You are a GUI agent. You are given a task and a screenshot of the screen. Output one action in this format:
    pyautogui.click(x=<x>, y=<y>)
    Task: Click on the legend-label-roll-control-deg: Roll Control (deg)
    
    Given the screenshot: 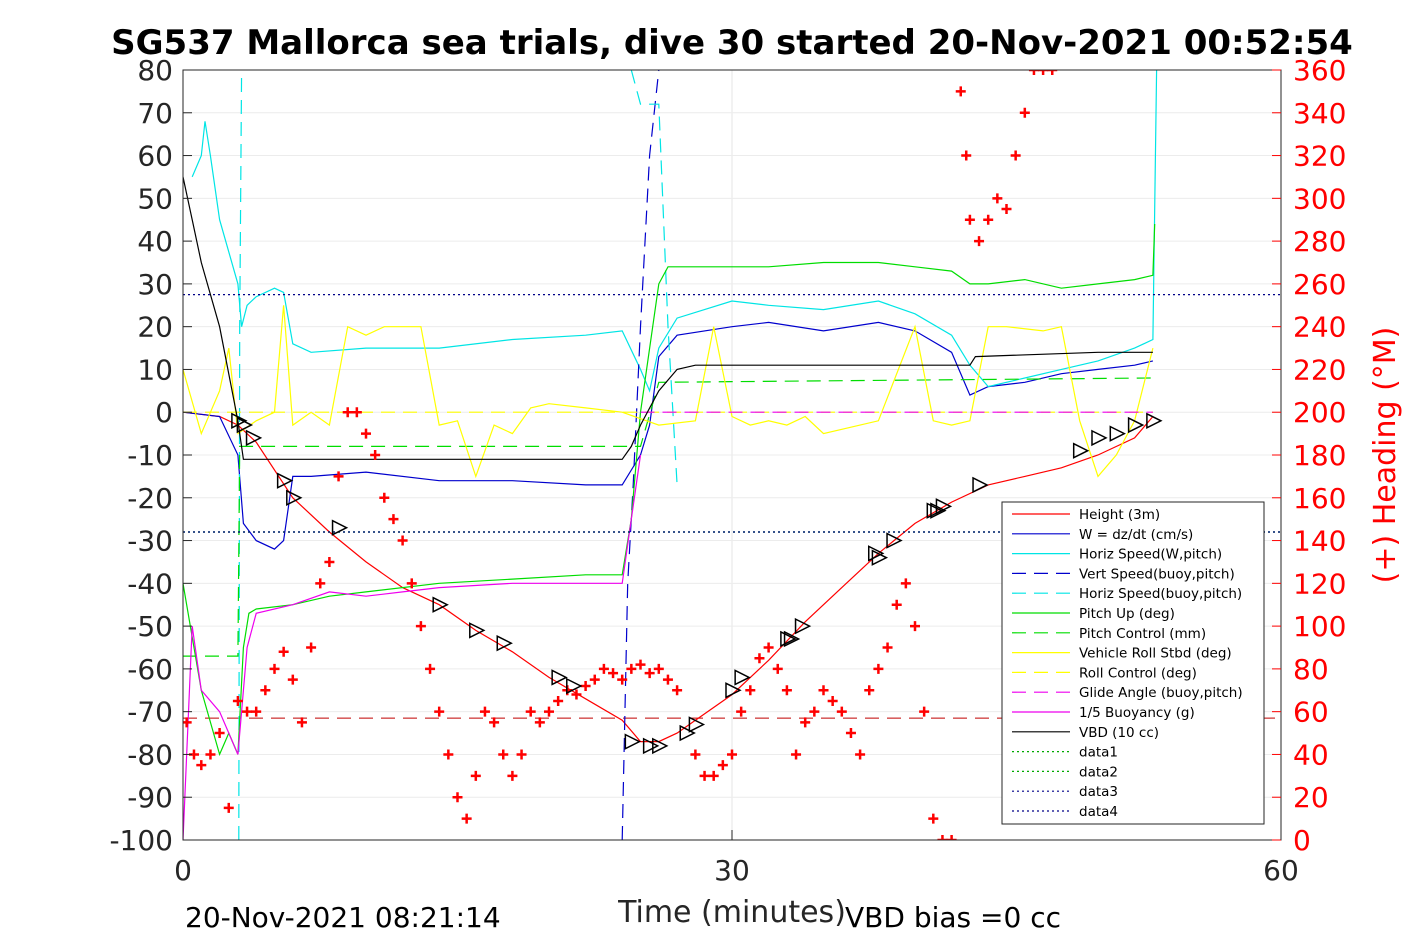 What is the action you would take?
    pyautogui.click(x=1138, y=673)
    